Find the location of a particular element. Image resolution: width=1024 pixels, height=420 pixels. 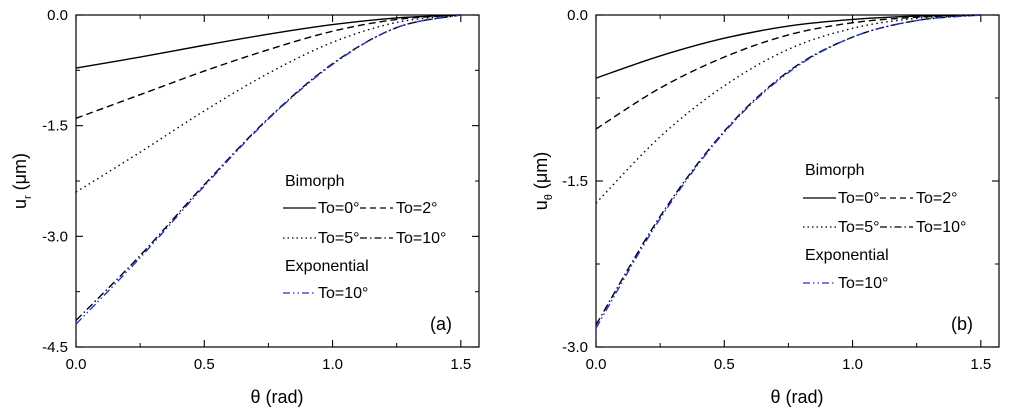

panel-a-ylabel: ur (μm) is located at coordinates (22, 181).